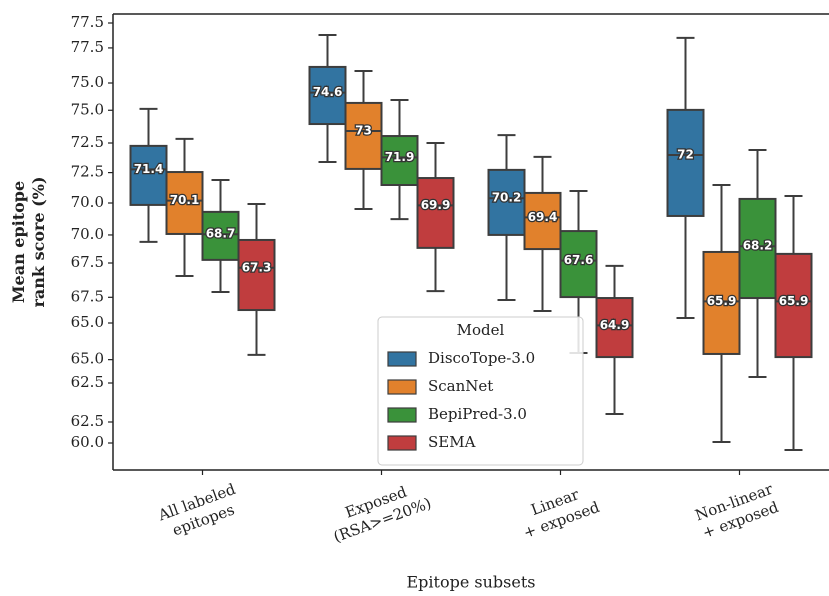 Image resolution: width=829 pixels, height=596 pixels. What do you see at coordinates (471, 582) in the screenshot?
I see `x-axis-label: Epitope subsets` at bounding box center [471, 582].